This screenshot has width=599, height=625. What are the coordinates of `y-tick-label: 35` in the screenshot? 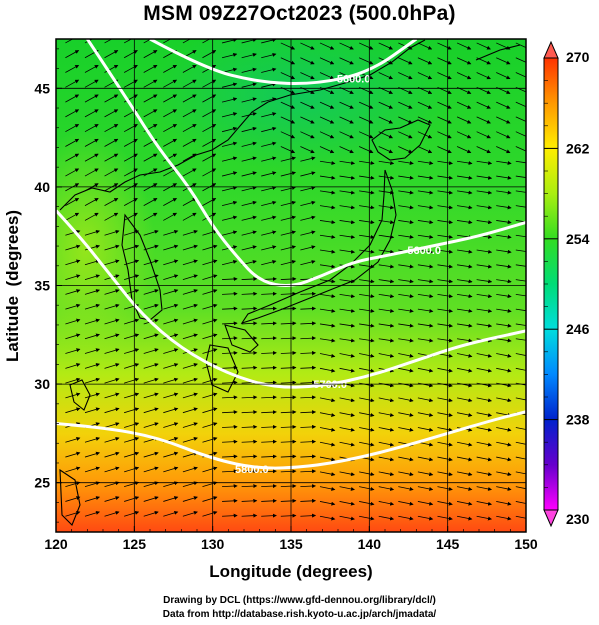 It's located at (42, 286).